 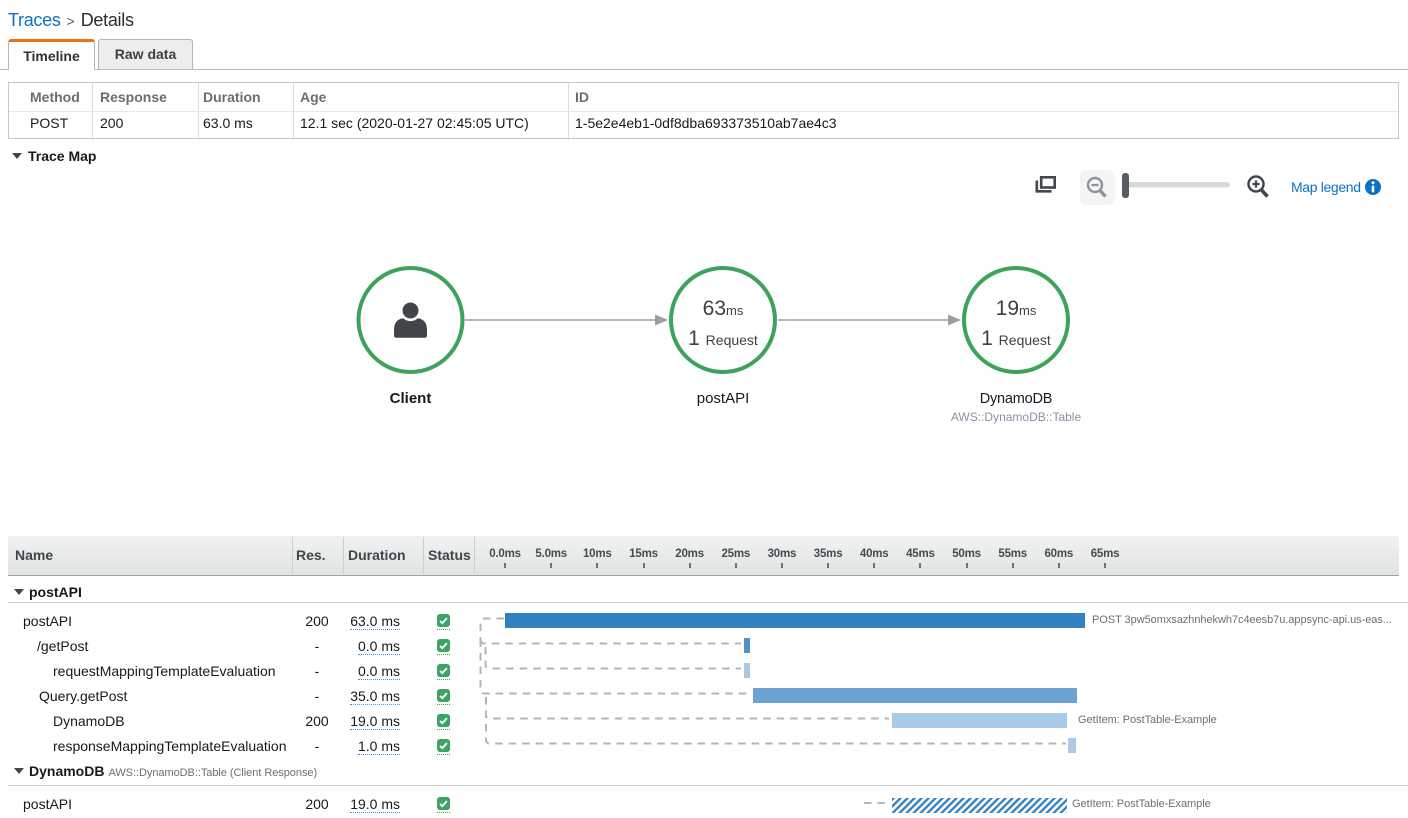 What do you see at coordinates (723, 398) in the screenshot?
I see `svg-text: postAPI` at bounding box center [723, 398].